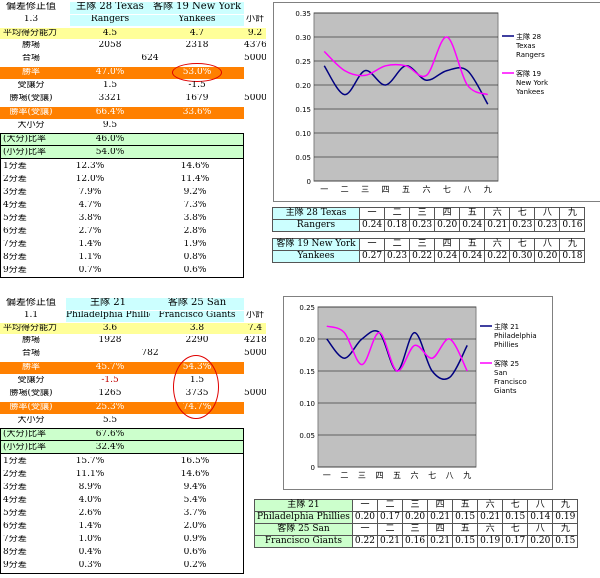 The height and width of the screenshot is (578, 600). I want to click on inning-value: 0.22, so click(497, 256).